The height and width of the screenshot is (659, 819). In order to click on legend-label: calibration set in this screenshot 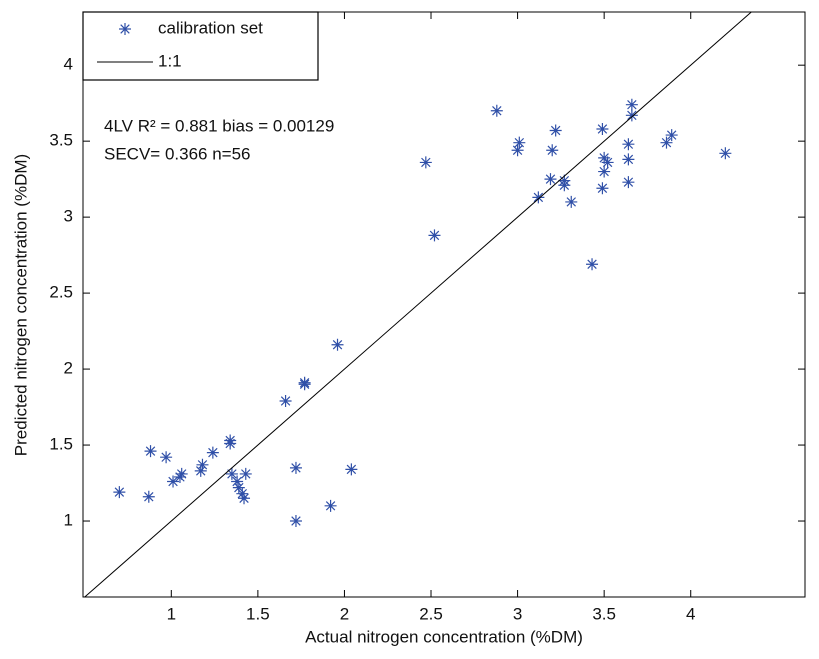, I will do `click(210, 27)`.